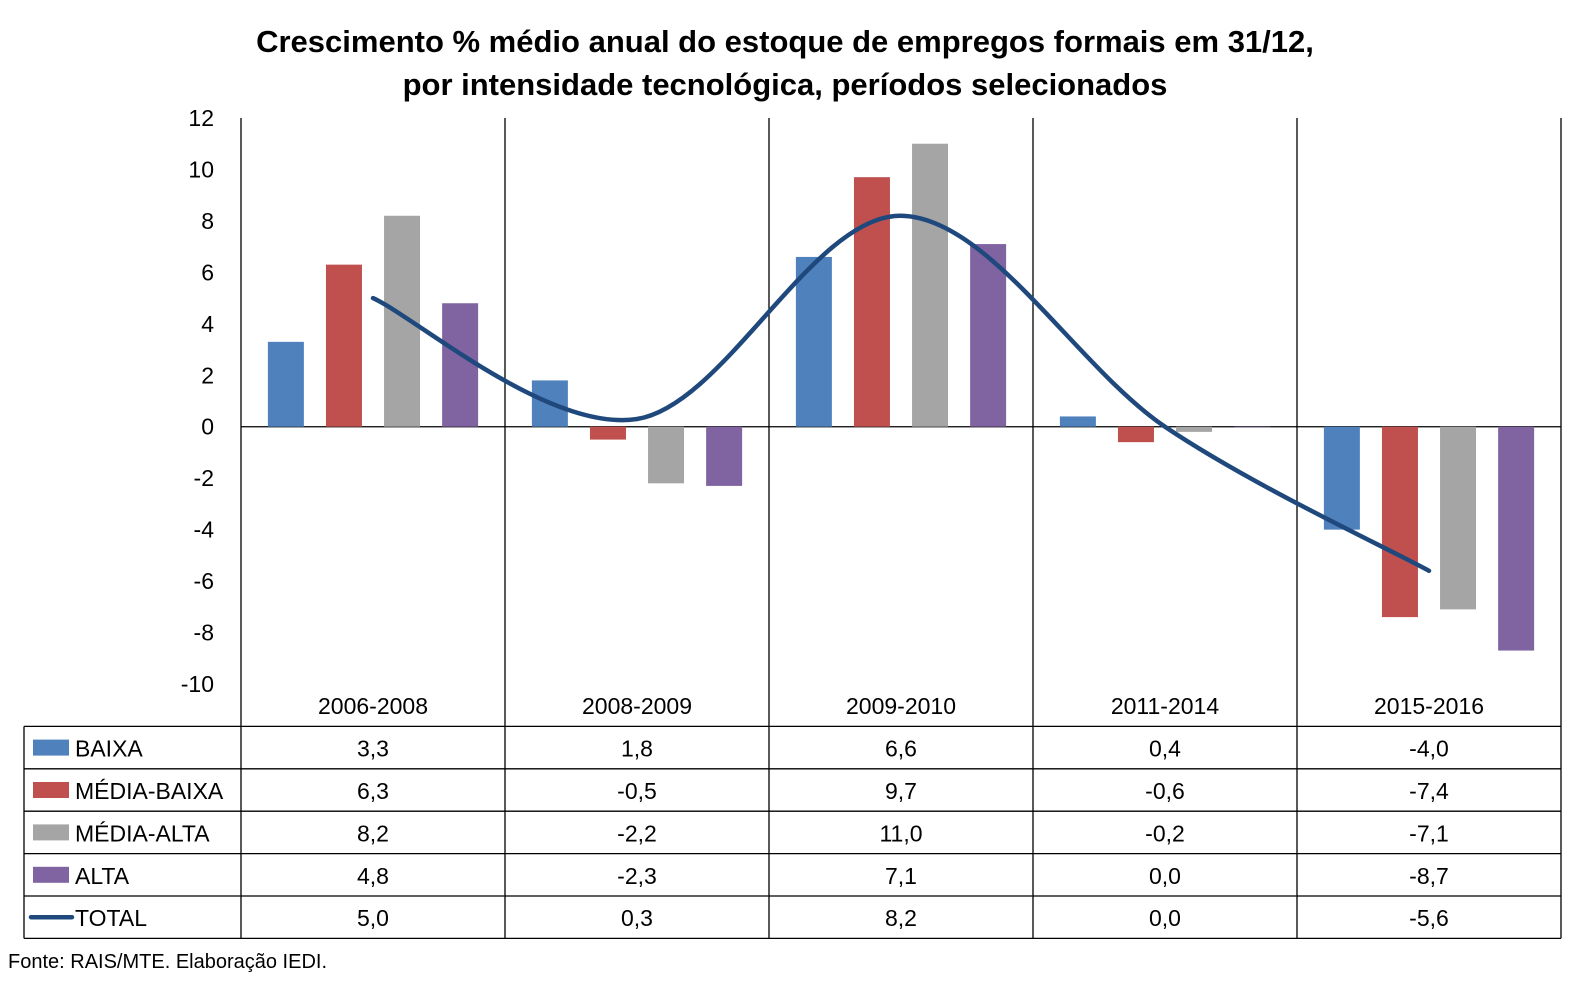 The image size is (1583, 986). Describe the element at coordinates (1165, 833) in the screenshot. I see `table-cell-value: -0,2` at that location.